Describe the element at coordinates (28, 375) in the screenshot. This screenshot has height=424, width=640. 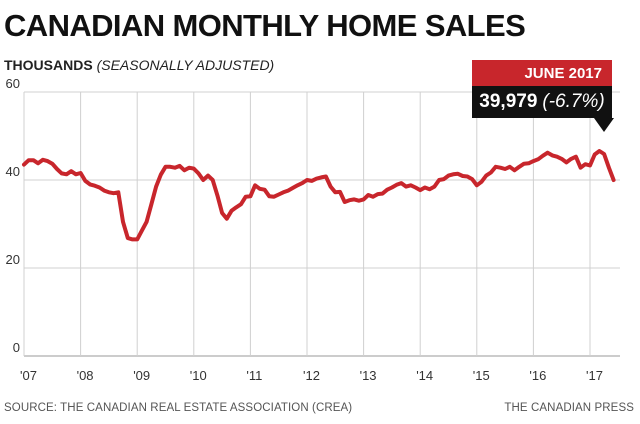
I see `x-tick-label: '07` at that location.